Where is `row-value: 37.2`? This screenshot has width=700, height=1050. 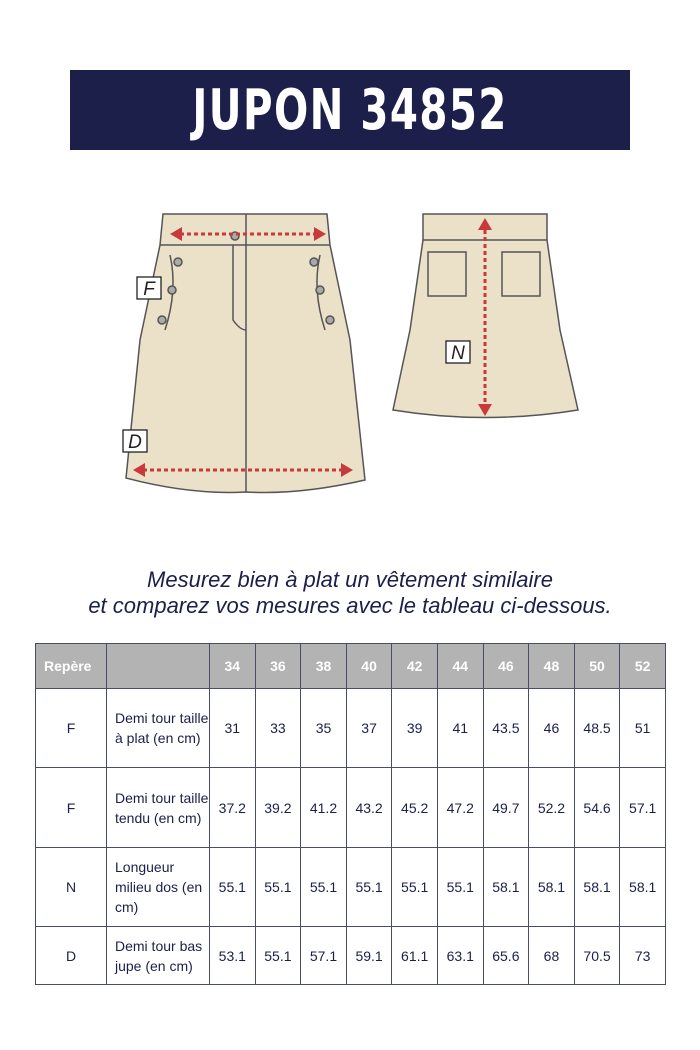
row-value: 37.2 is located at coordinates (232, 807).